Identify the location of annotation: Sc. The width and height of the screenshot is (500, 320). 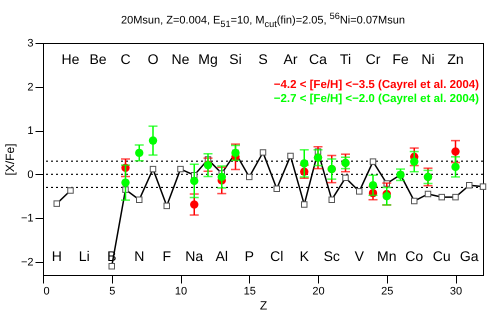
(332, 256).